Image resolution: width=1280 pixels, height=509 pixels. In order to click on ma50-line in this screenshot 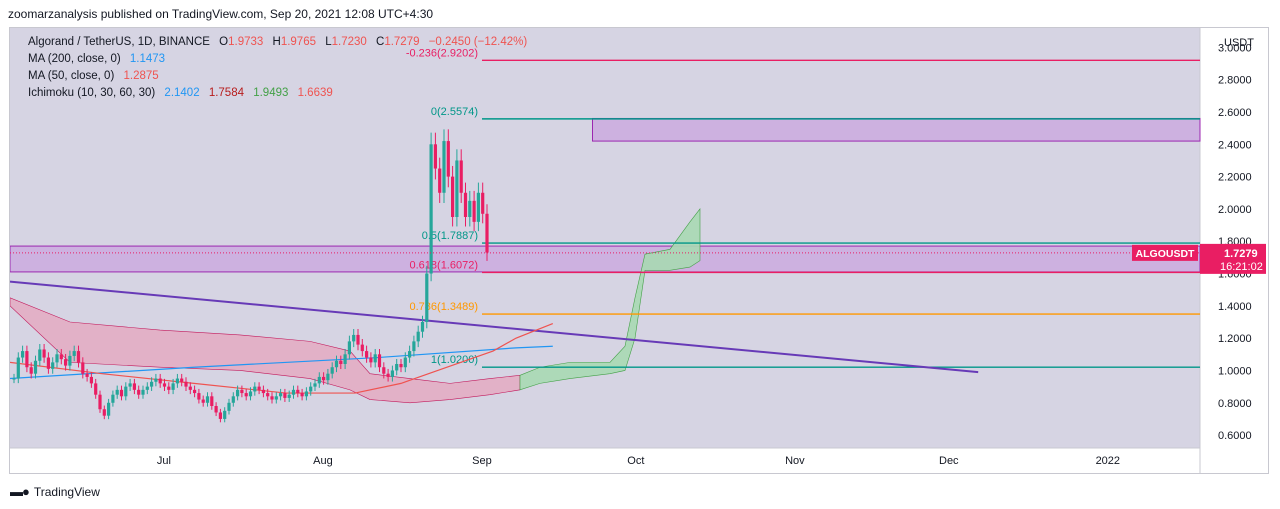, I will do `click(282, 358)`.